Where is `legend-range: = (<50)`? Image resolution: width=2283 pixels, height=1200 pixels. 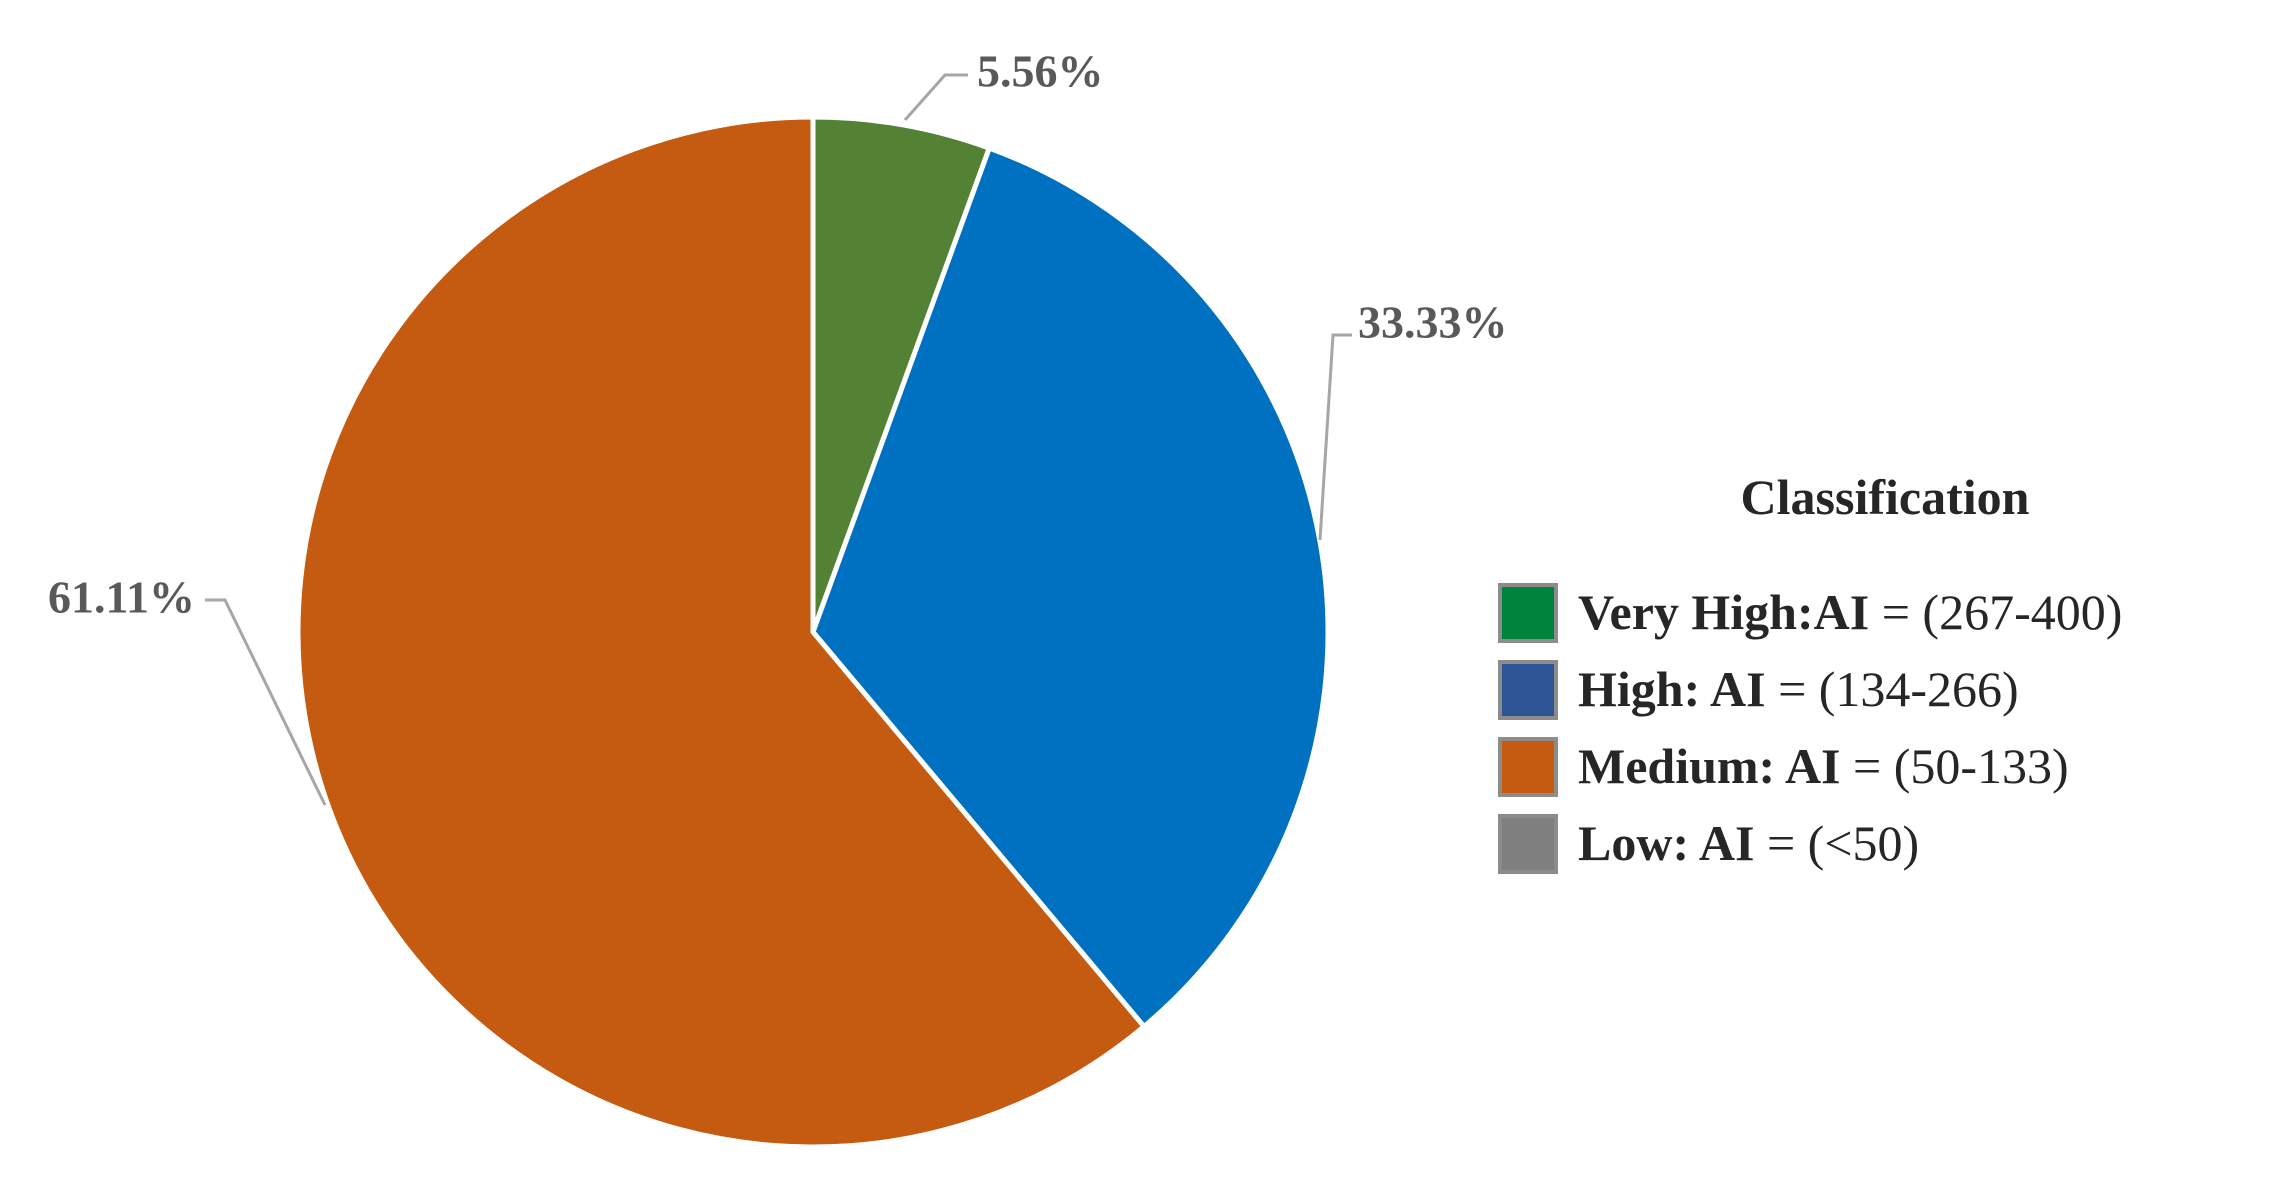 legend-range: = (<50) is located at coordinates (1836, 843).